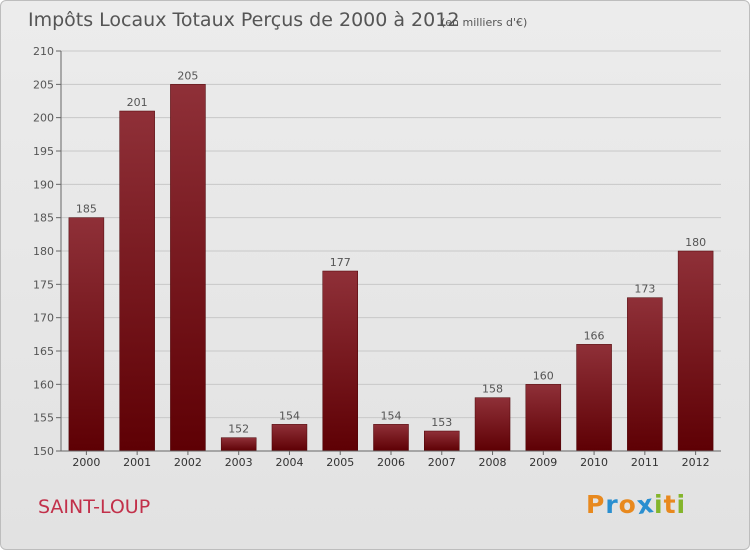 The width and height of the screenshot is (750, 550). What do you see at coordinates (43, 118) in the screenshot?
I see `y-tick-label: 200` at bounding box center [43, 118].